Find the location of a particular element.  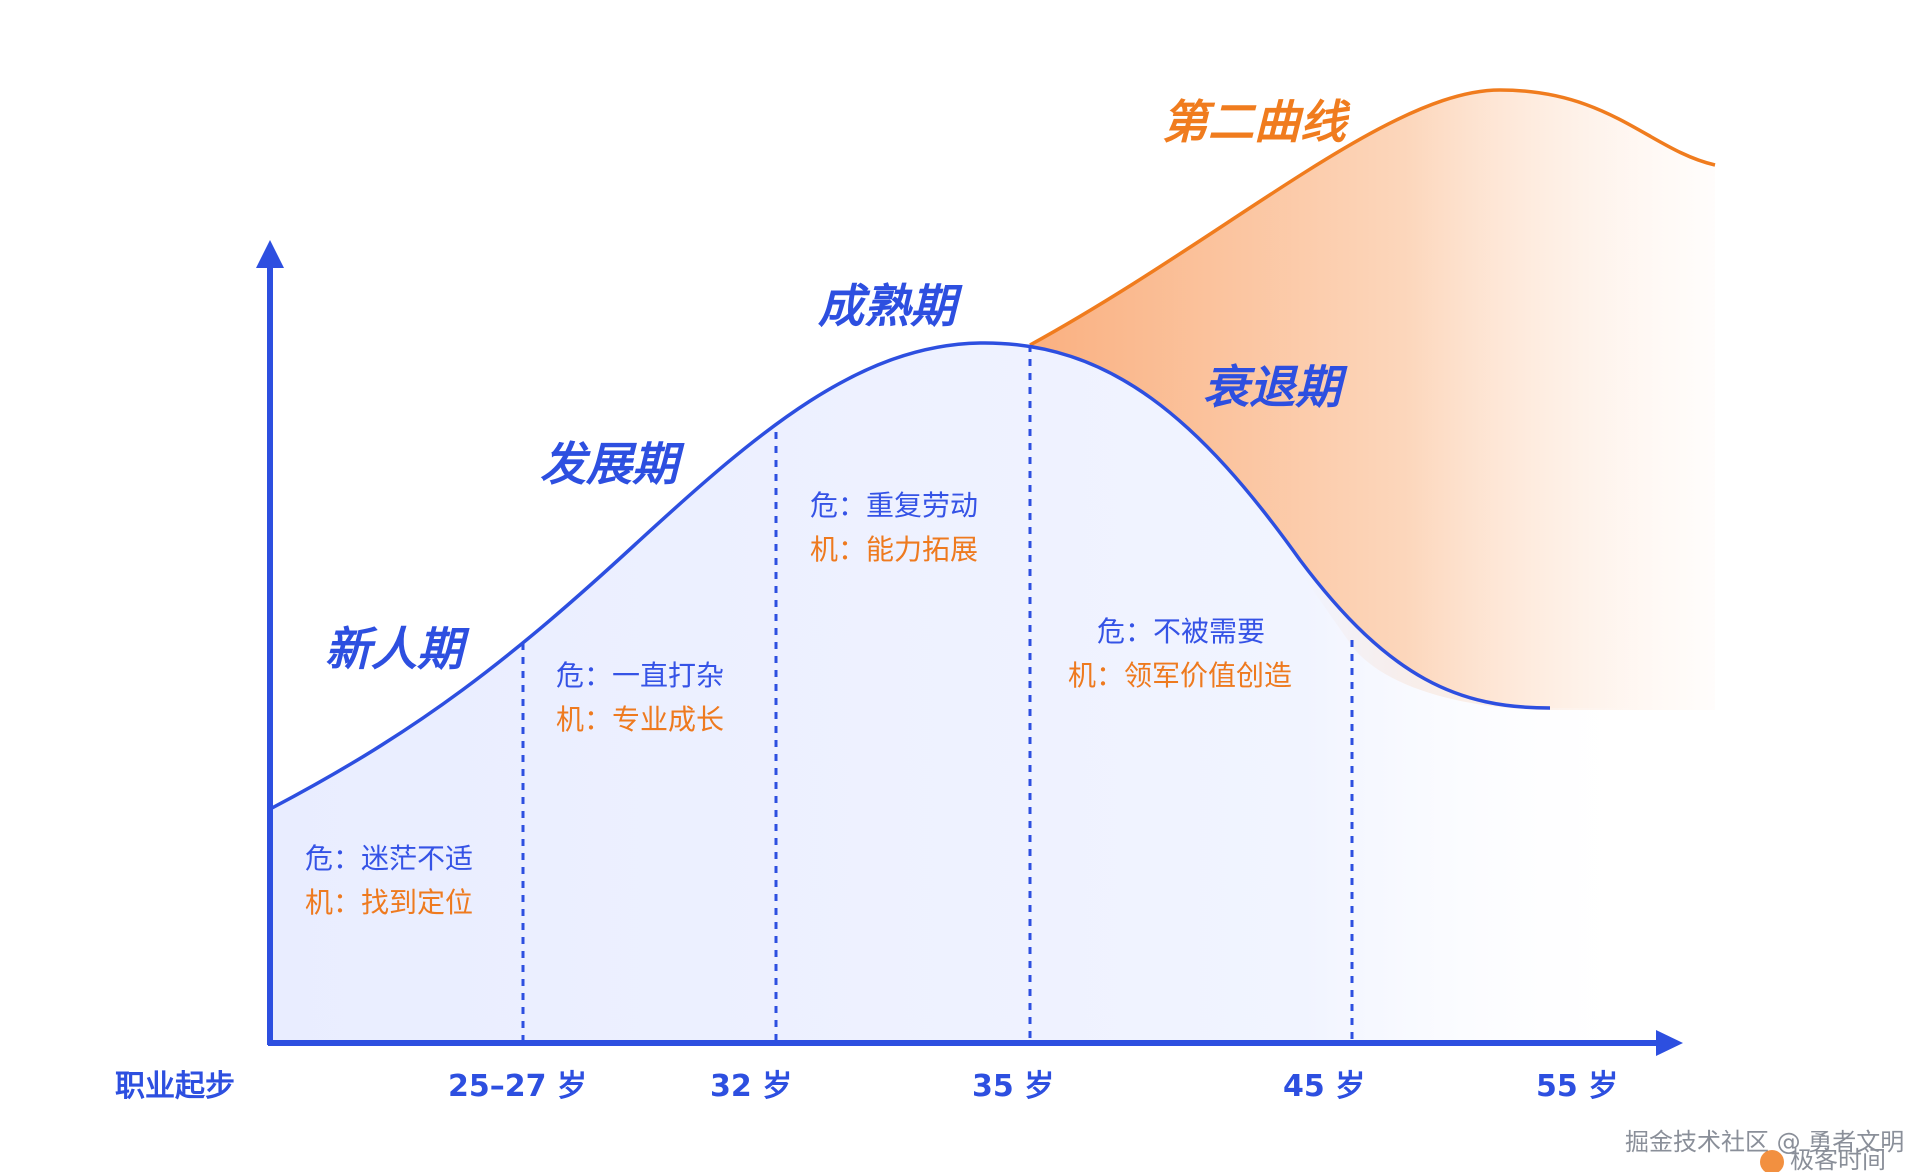

second-curve-line is located at coordinates (1372, 217).